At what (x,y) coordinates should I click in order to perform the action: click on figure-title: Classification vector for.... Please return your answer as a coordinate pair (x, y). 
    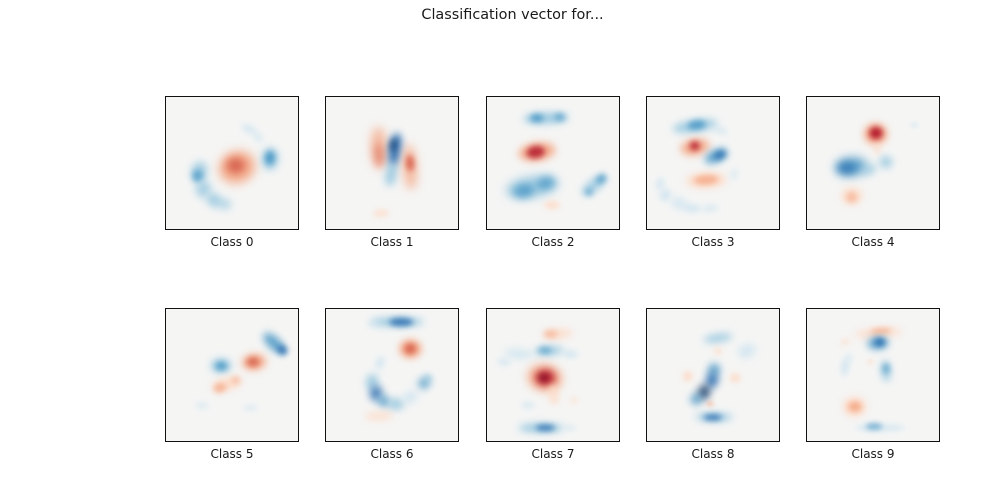
    Looking at the image, I should click on (512, 15).